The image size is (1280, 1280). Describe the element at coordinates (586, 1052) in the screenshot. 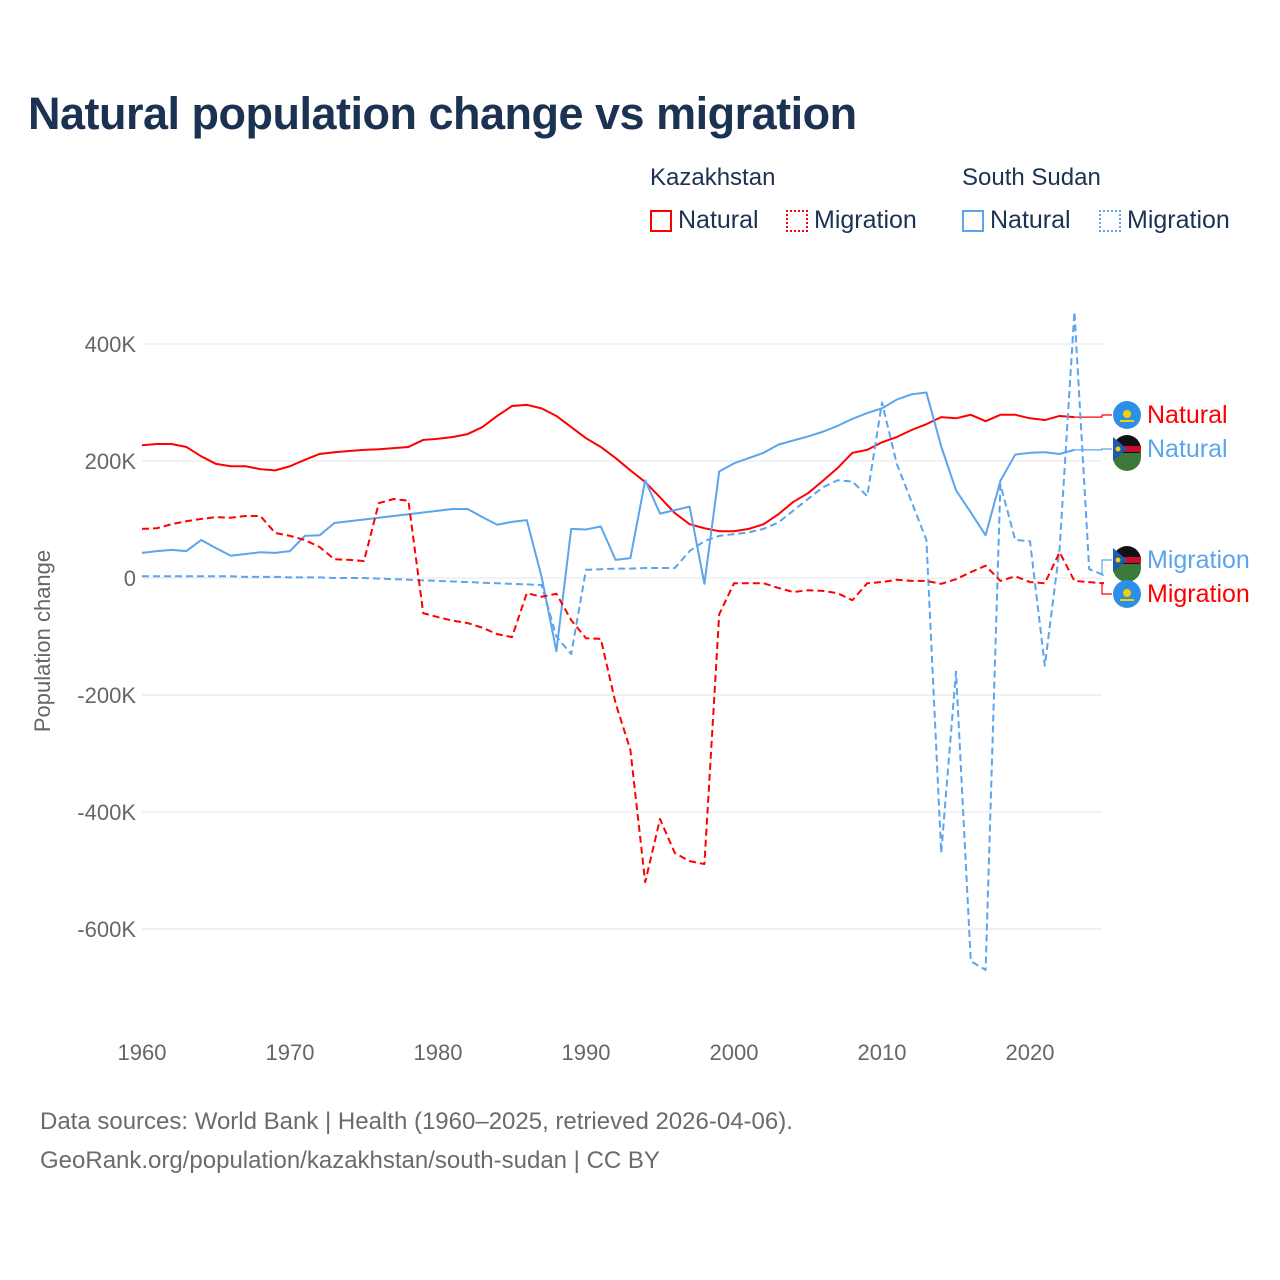

I see `x-tick-label: 1990` at that location.